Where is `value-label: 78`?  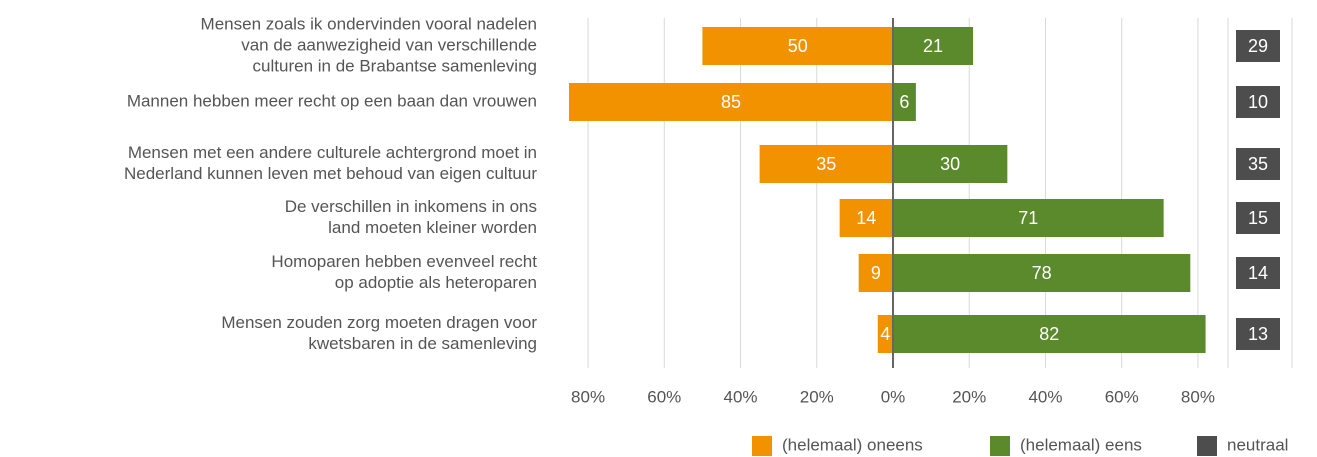
value-label: 78 is located at coordinates (1042, 273).